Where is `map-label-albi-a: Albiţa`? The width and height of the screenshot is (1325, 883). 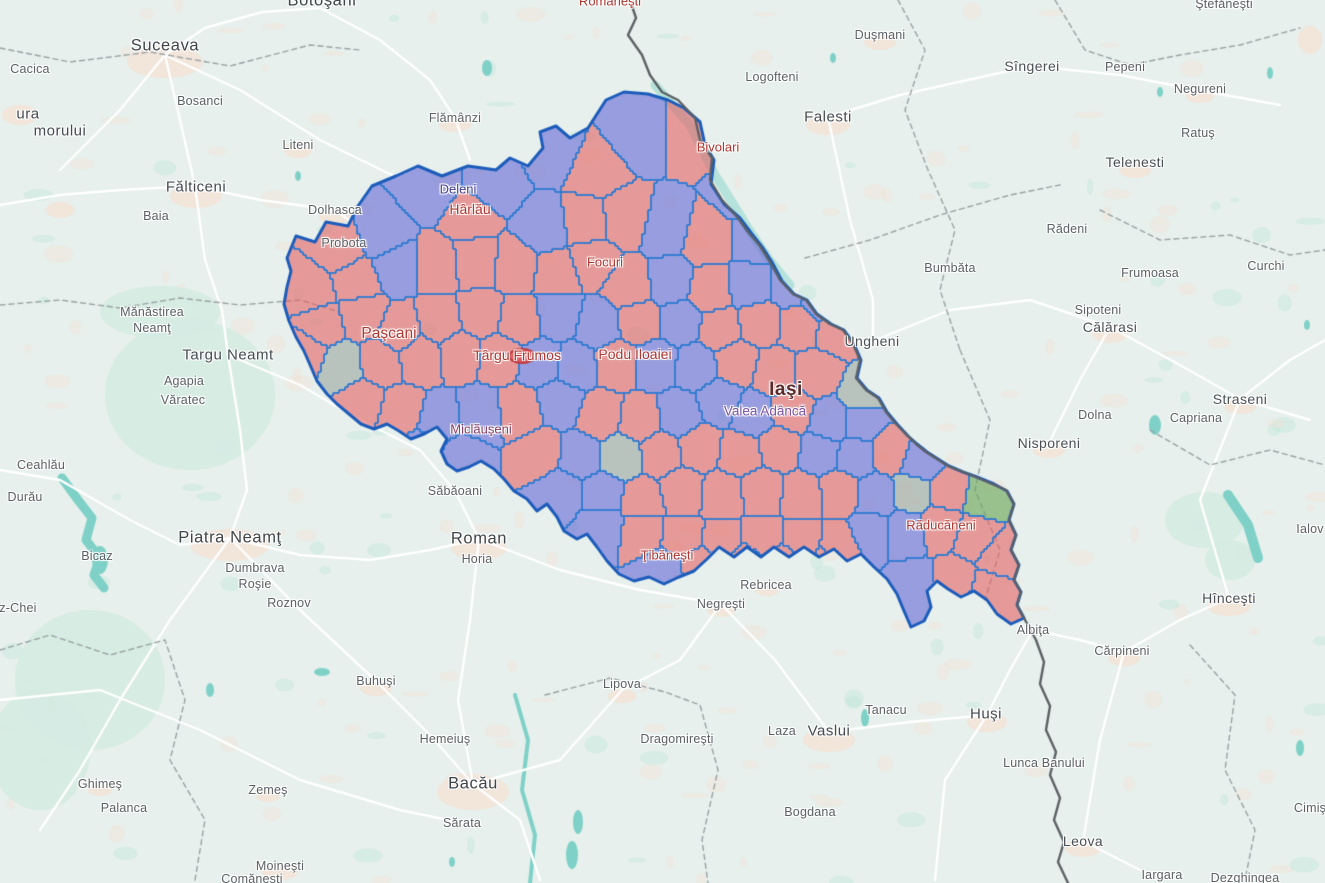 map-label-albi-a: Albiţa is located at coordinates (1033, 630).